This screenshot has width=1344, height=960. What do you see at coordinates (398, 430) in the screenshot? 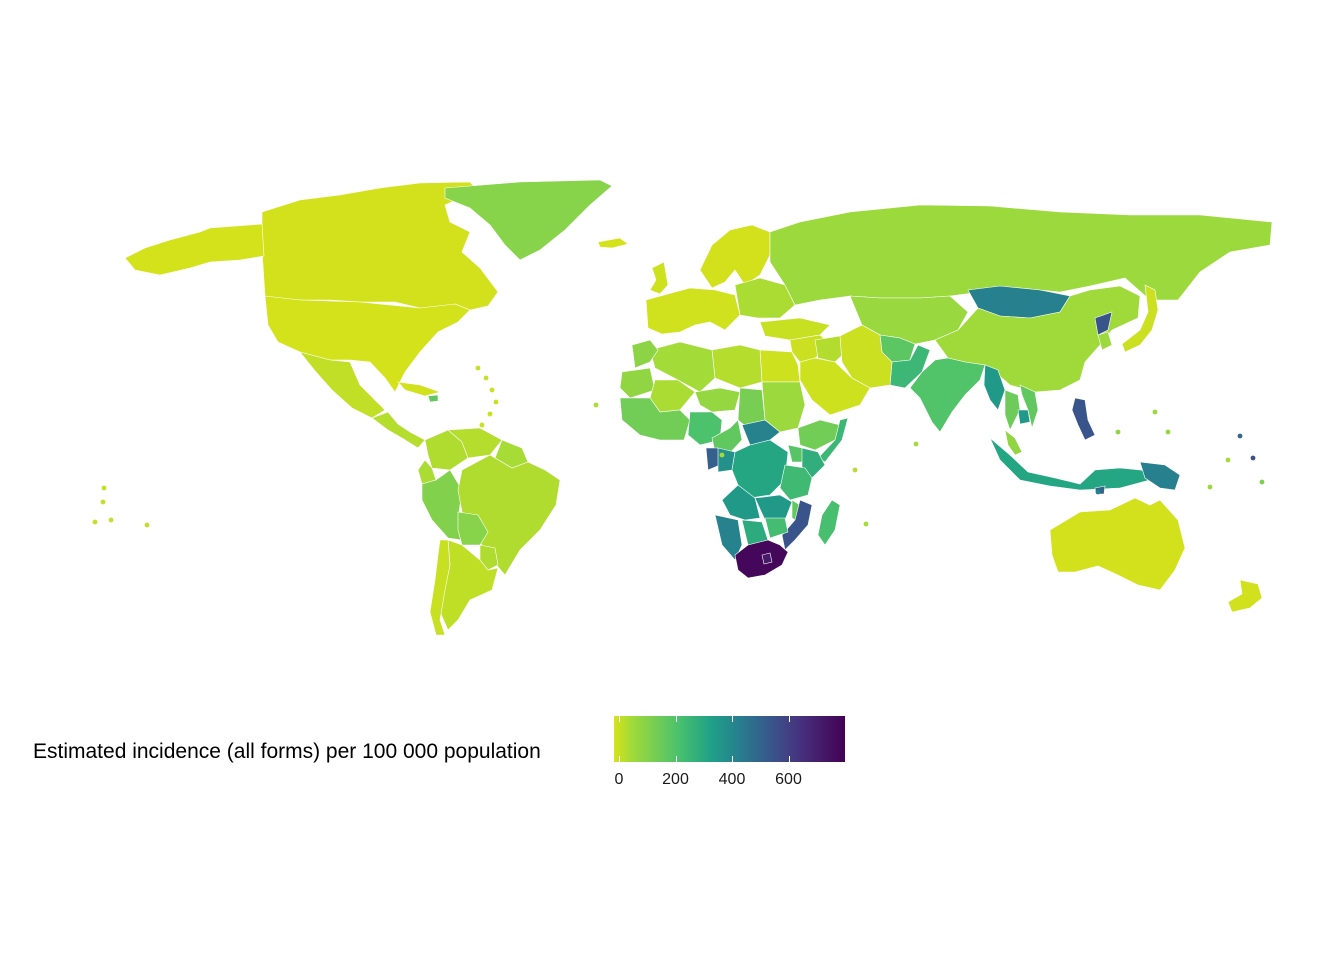
I see `country-central-america` at bounding box center [398, 430].